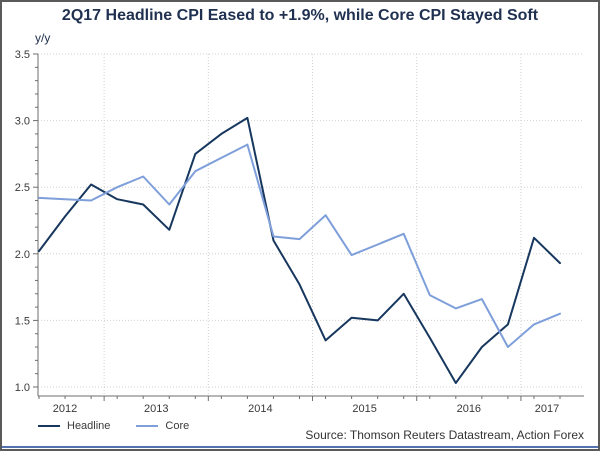  Describe the element at coordinates (364, 409) in the screenshot. I see `x-year-label: 2015` at that location.